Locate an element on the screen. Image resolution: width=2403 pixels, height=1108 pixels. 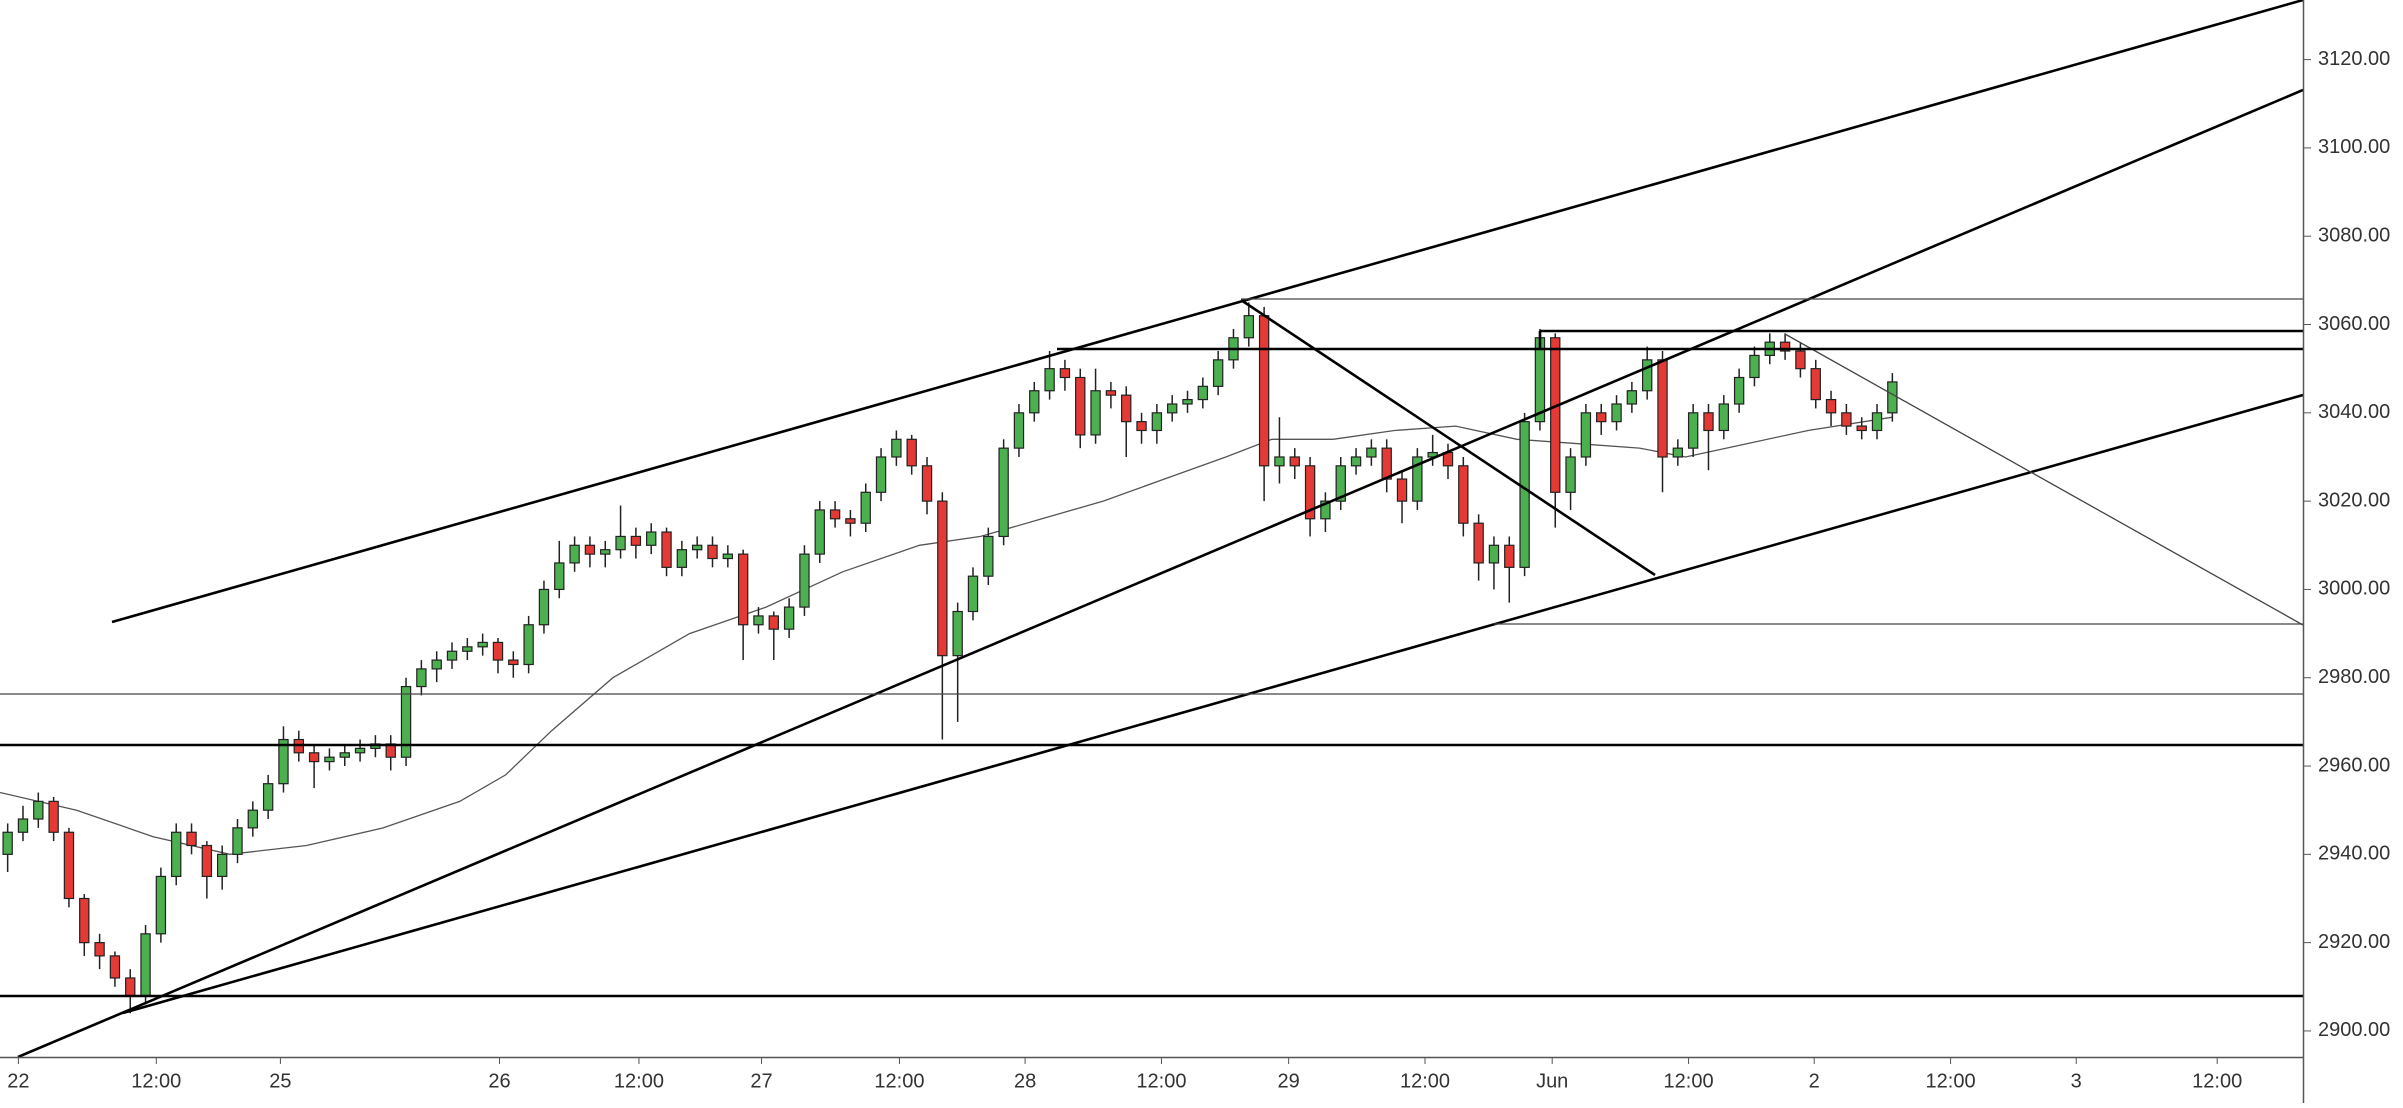
y-tick-label: 3100.00 is located at coordinates (2354, 147).